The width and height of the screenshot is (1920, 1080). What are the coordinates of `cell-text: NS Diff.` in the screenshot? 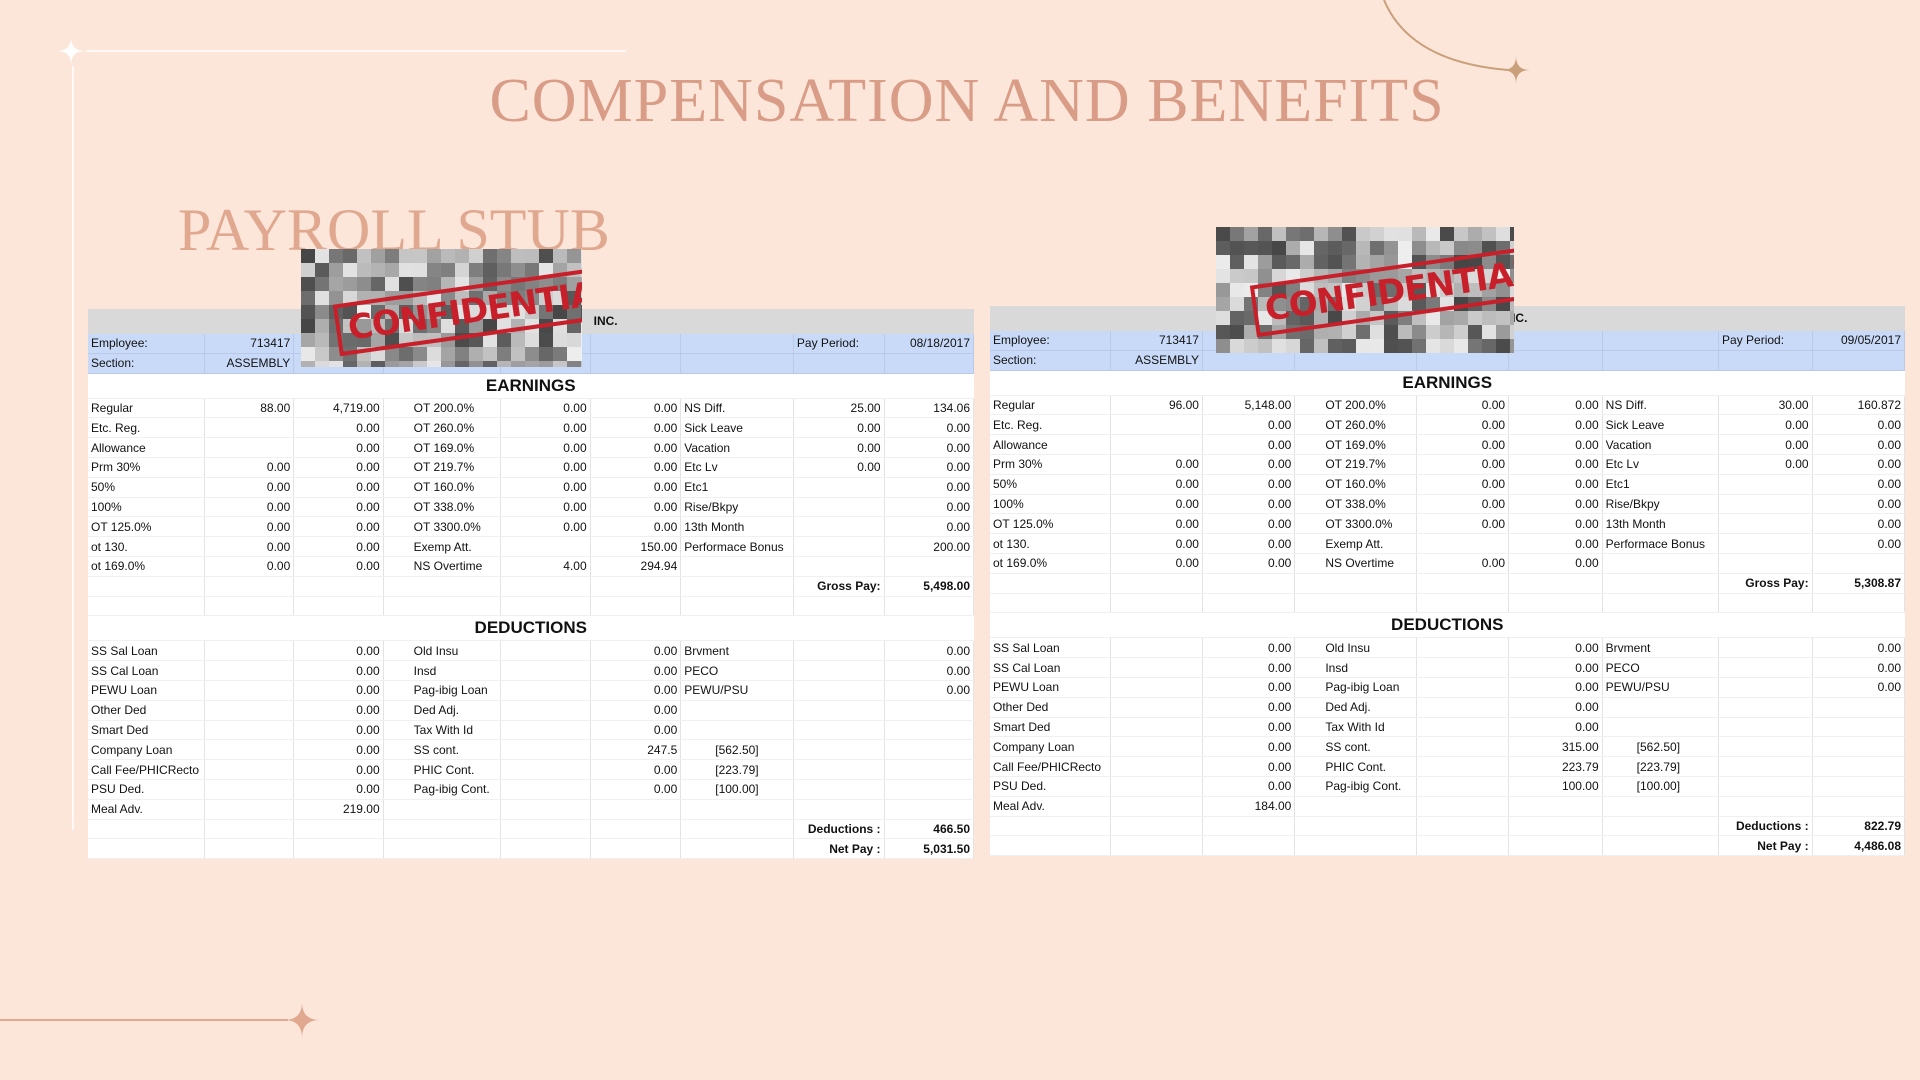 It's located at (737, 408).